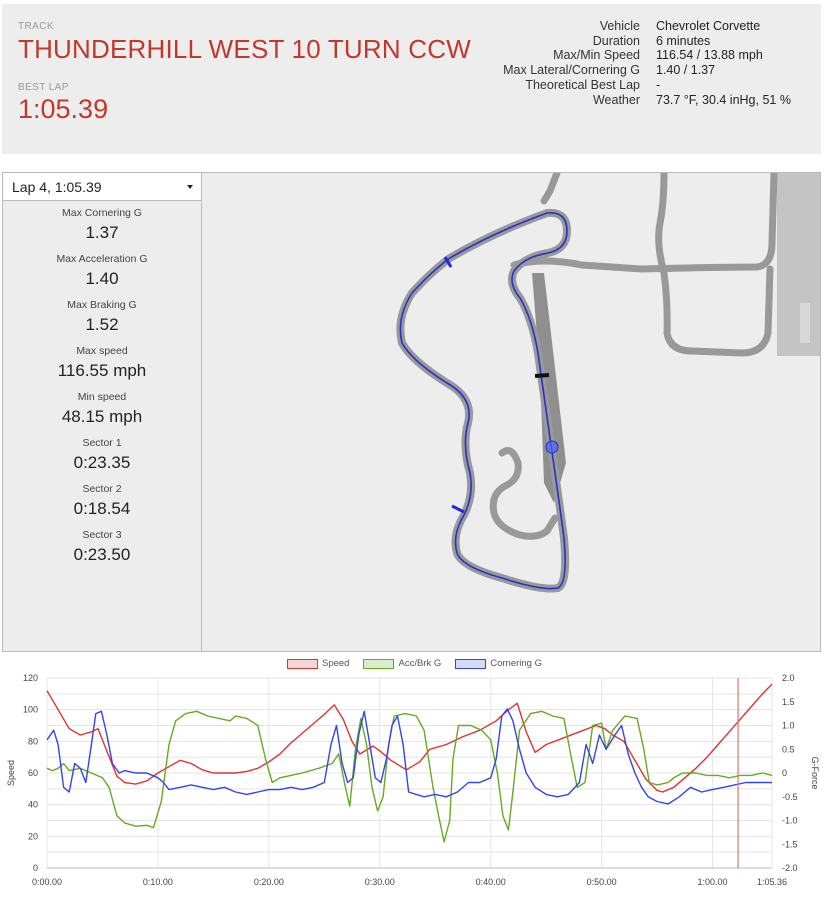  I want to click on start-finish-marker-icon, so click(542, 375).